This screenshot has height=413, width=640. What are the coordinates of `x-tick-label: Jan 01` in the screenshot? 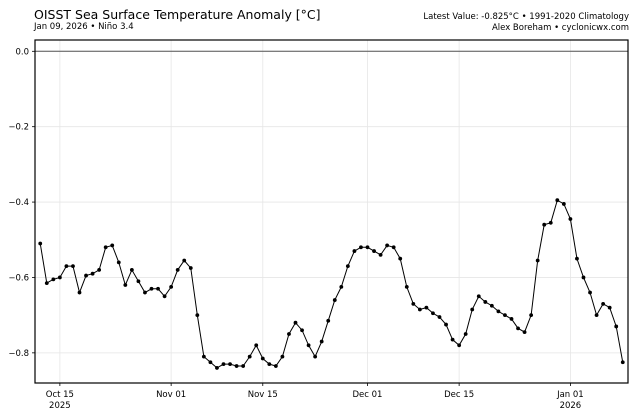 It's located at (570, 395).